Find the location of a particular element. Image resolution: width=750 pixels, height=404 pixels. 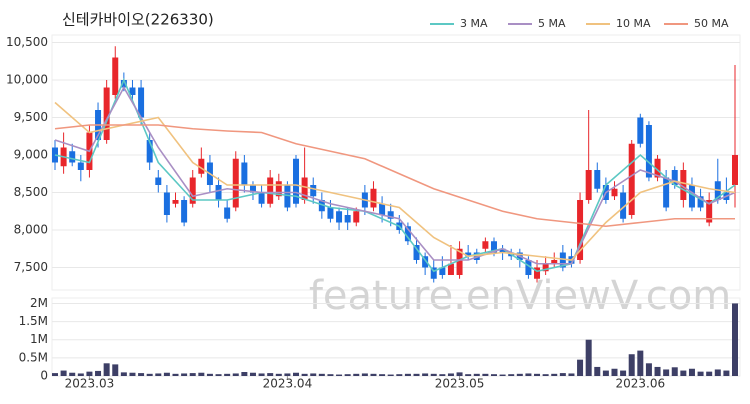

volume-tick-label: 1.5M is located at coordinates (33, 321).